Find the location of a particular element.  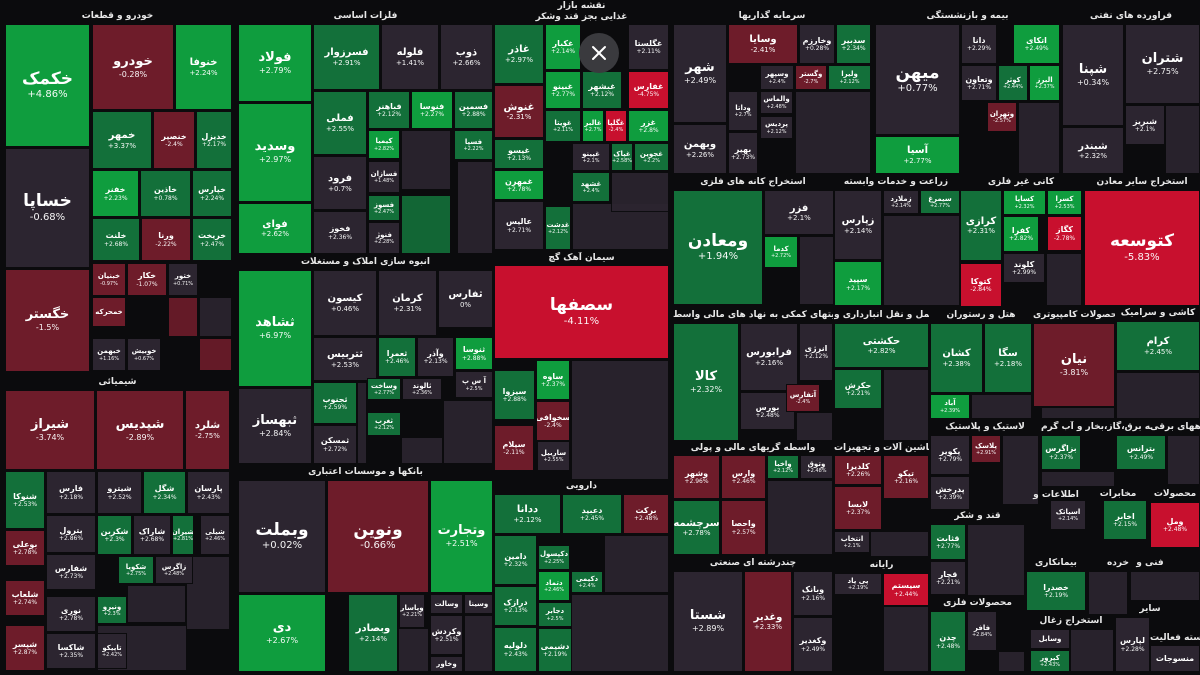

tile-کپرور: کپرور +2.43% is located at coordinates (1050, 661).